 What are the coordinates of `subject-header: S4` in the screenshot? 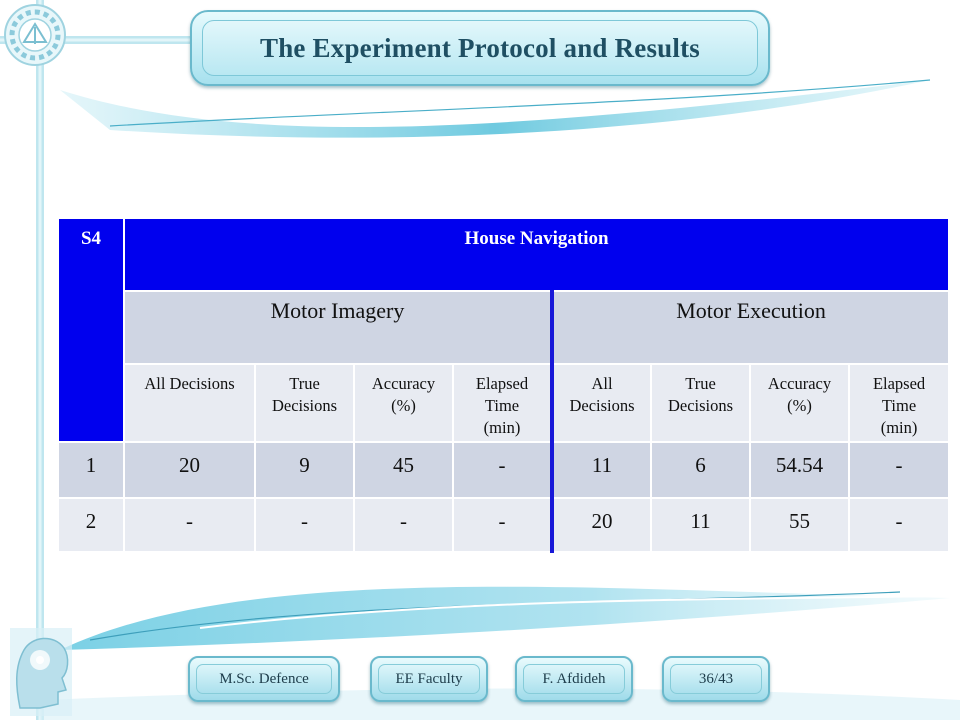 It's located at (91, 330).